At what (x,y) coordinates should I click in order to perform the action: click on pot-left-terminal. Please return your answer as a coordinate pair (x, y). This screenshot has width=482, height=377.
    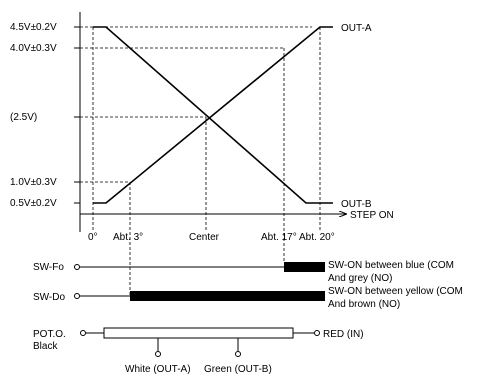
    Looking at the image, I should click on (83, 333).